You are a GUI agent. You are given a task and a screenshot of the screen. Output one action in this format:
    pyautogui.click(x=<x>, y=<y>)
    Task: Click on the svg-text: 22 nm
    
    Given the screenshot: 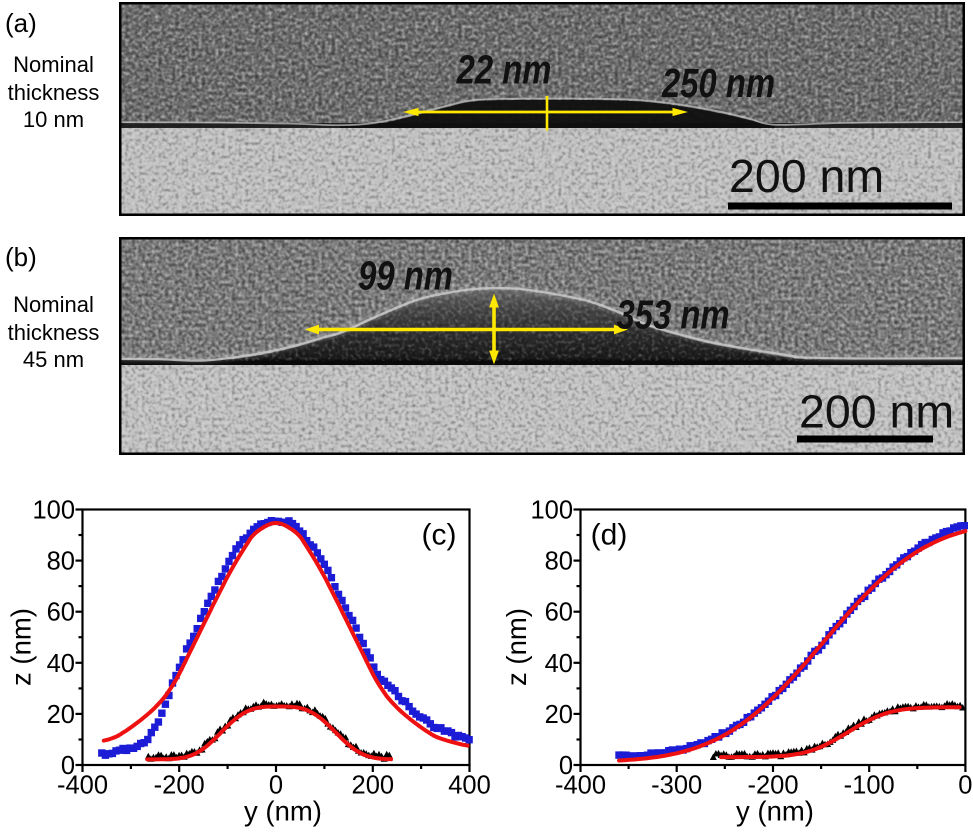 What is the action you would take?
    pyautogui.click(x=504, y=69)
    